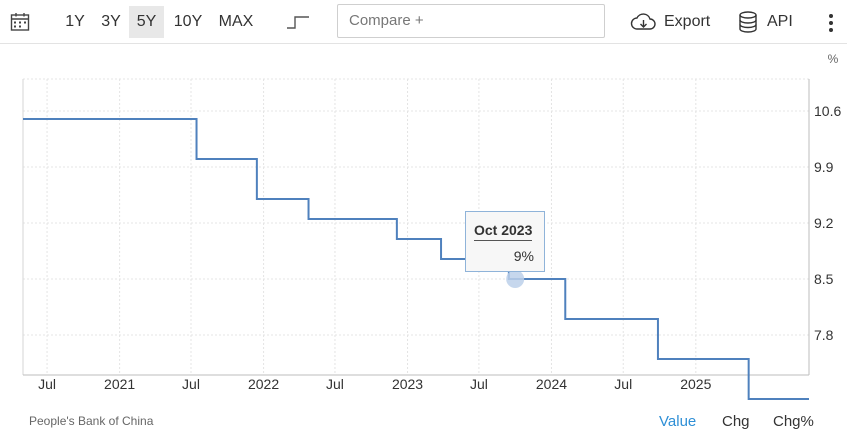 Image resolution: width=847 pixels, height=432 pixels. Describe the element at coordinates (505, 241) in the screenshot. I see `chart-tooltip: Oct 2023 9%` at that location.